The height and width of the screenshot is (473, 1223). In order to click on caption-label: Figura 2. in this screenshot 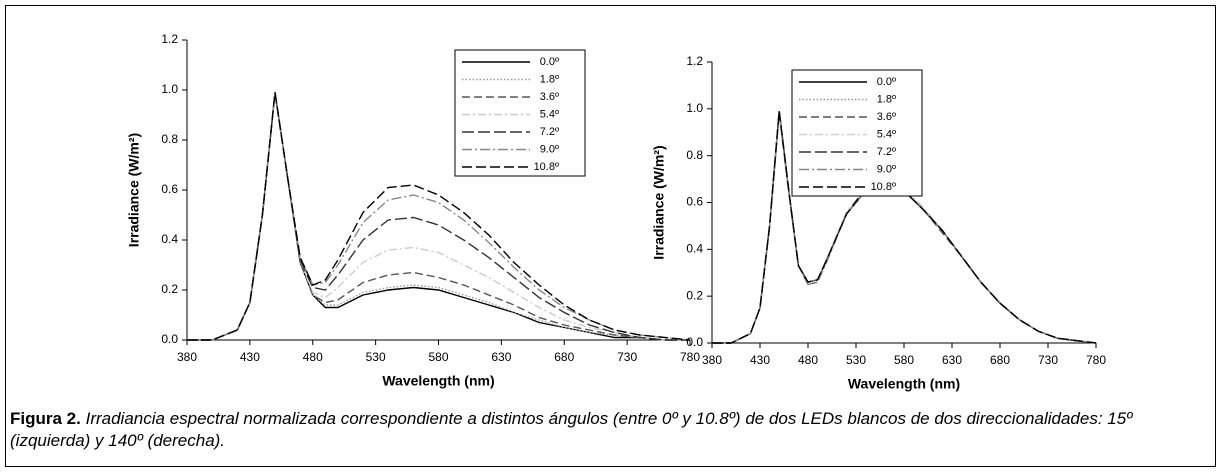, I will do `click(45, 418)`.